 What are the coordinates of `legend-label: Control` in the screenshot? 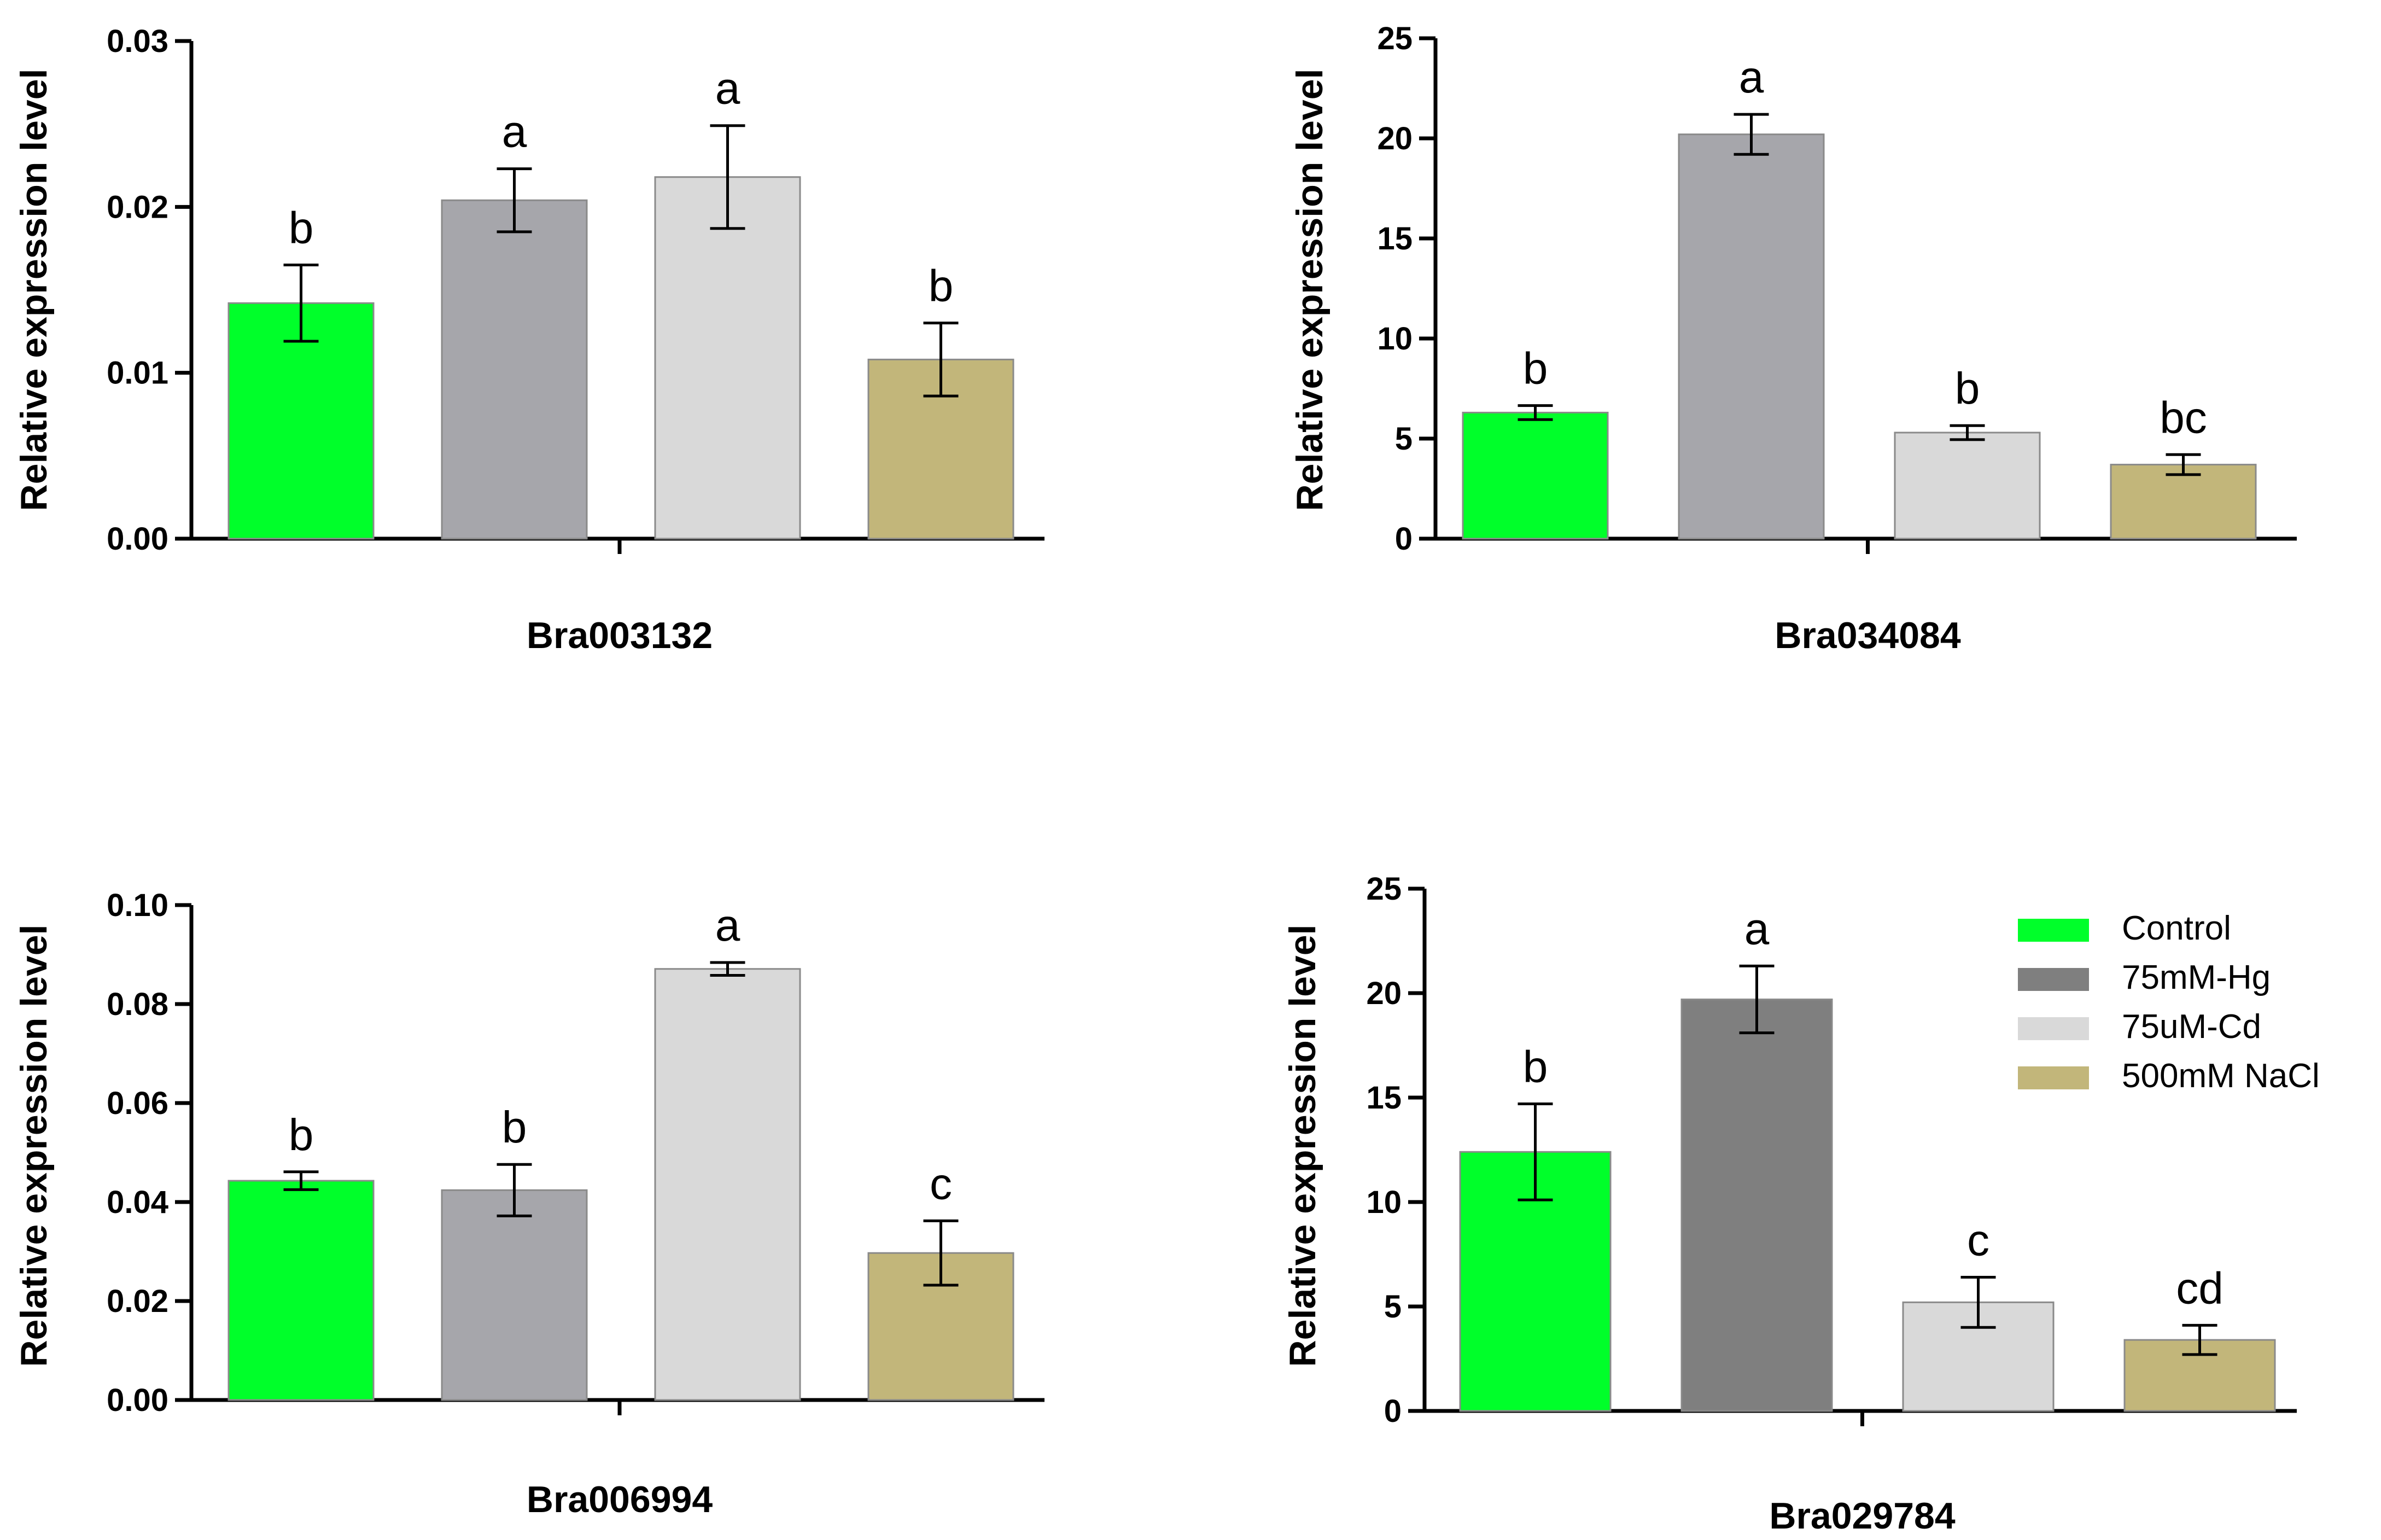 It's located at (2176, 928).